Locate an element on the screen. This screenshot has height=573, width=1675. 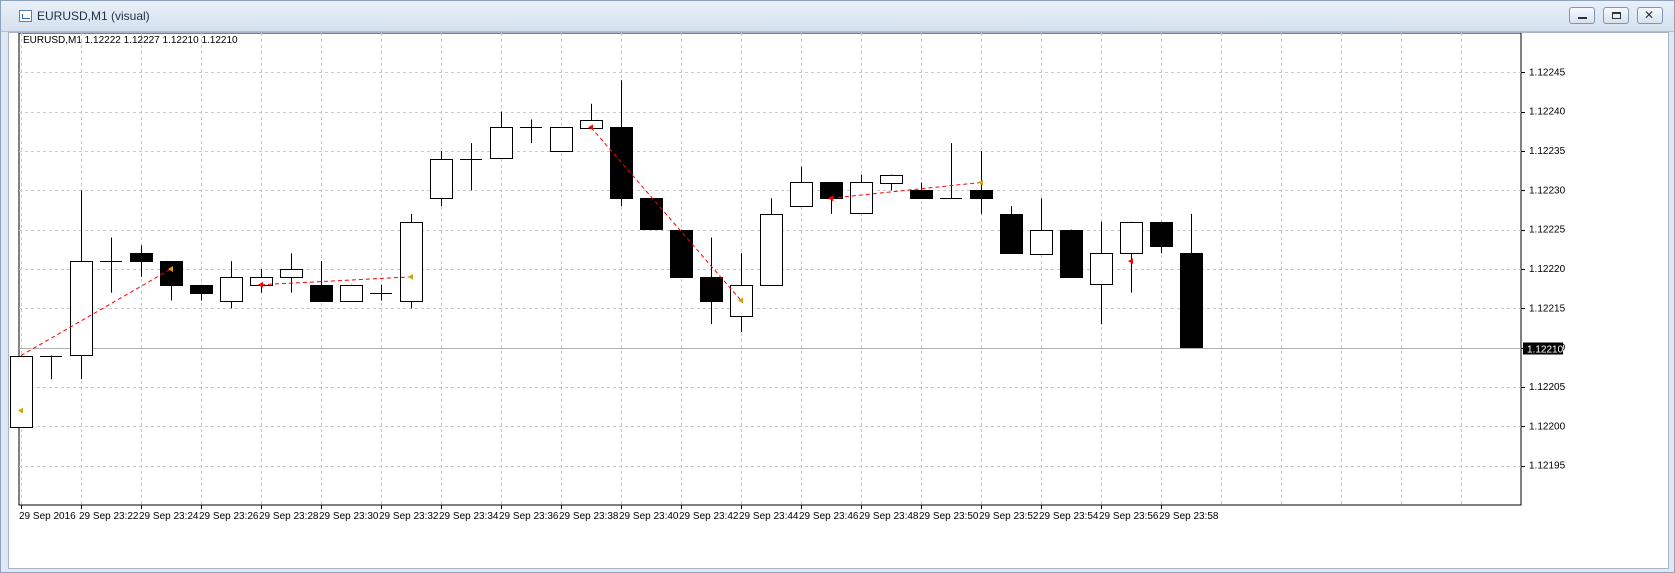
time-tick-label: 29 Sep 23:24 is located at coordinates (169, 516).